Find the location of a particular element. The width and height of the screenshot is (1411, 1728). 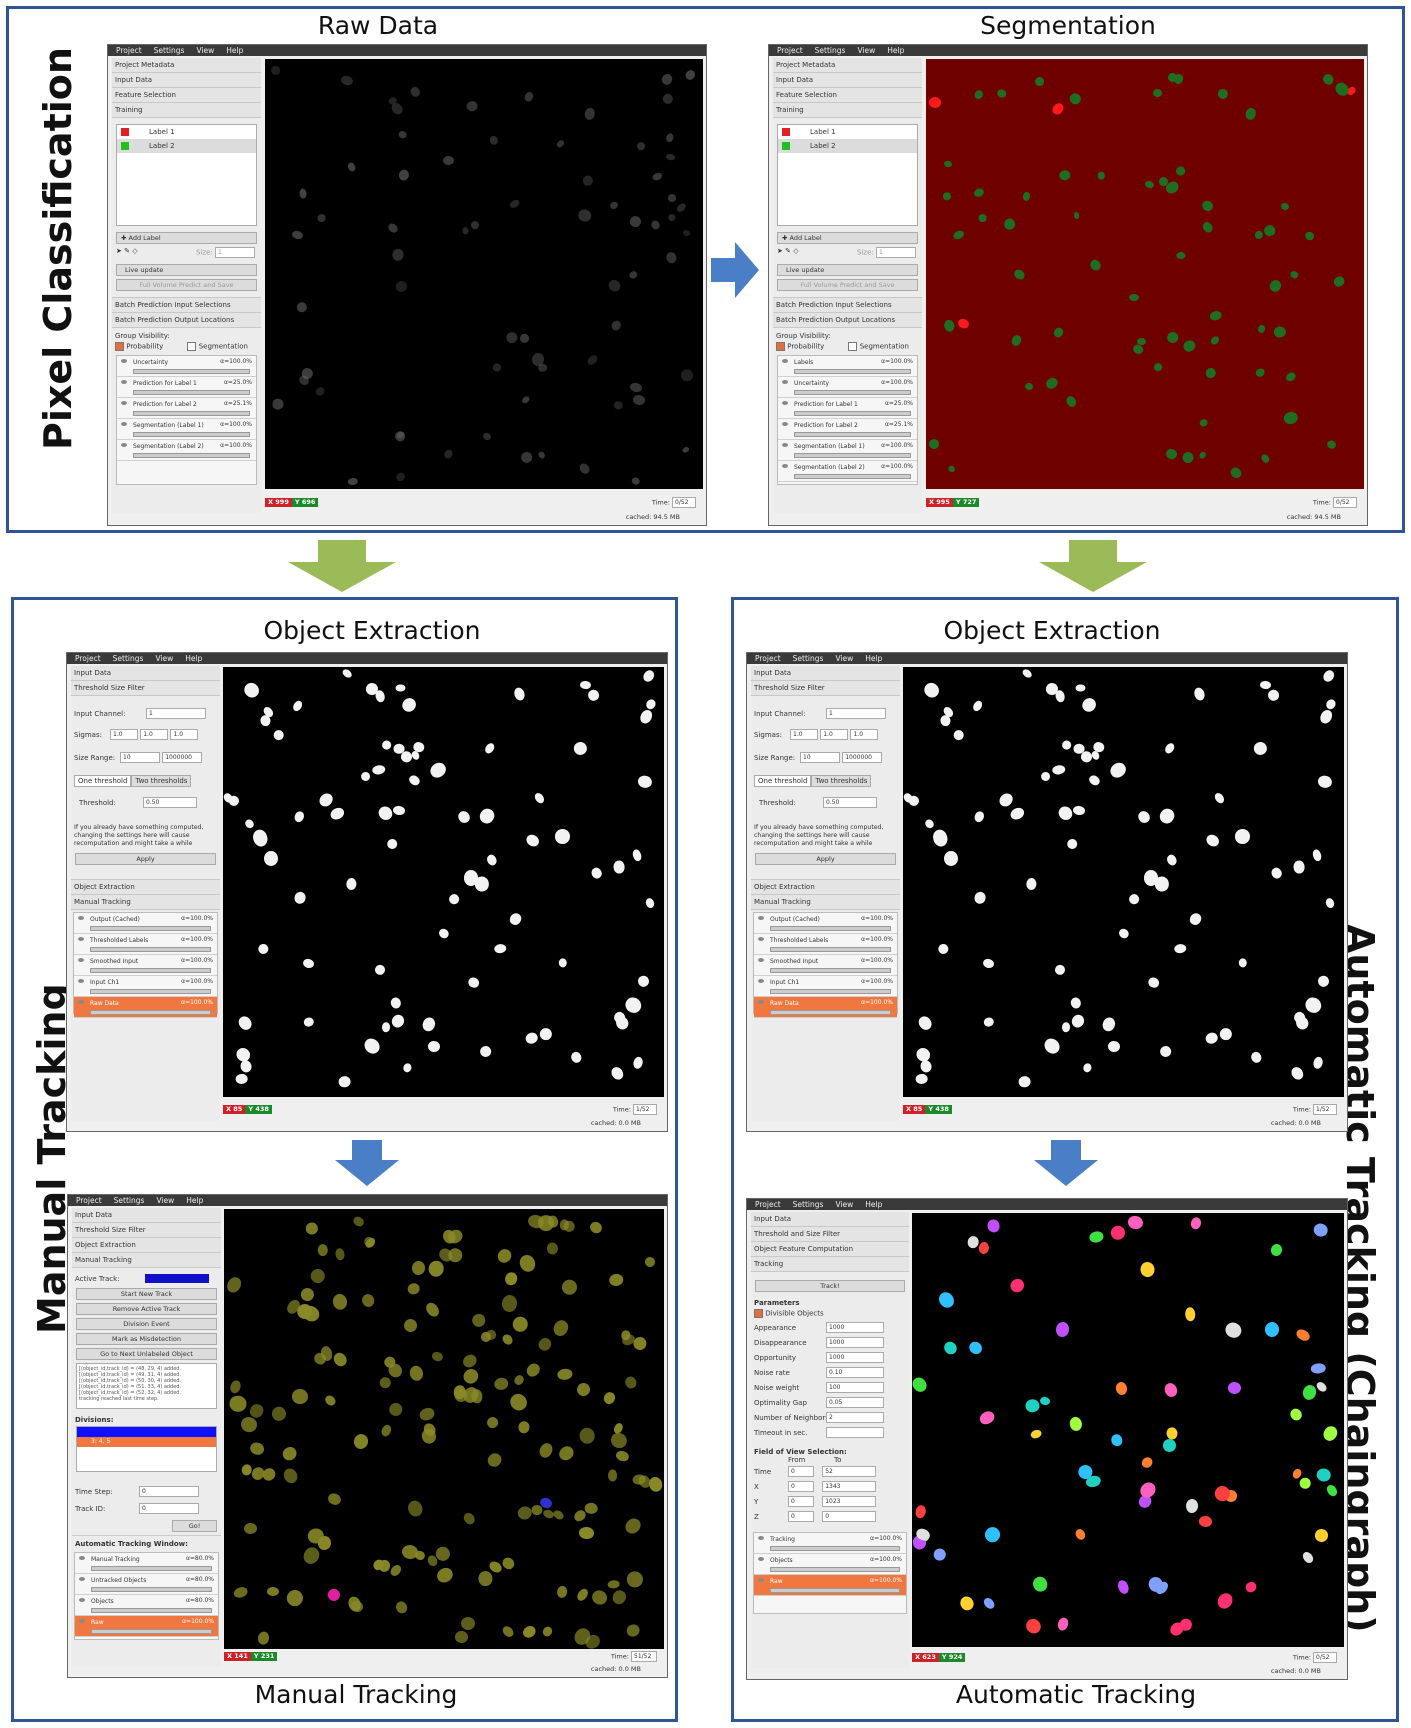

remove-active-track-button: Remove Active Track is located at coordinates (146, 1309).